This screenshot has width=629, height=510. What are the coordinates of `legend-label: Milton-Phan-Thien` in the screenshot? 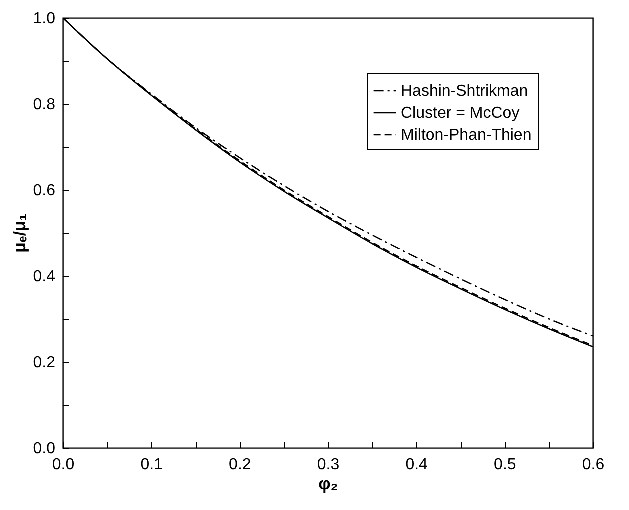 It's located at (466, 135).